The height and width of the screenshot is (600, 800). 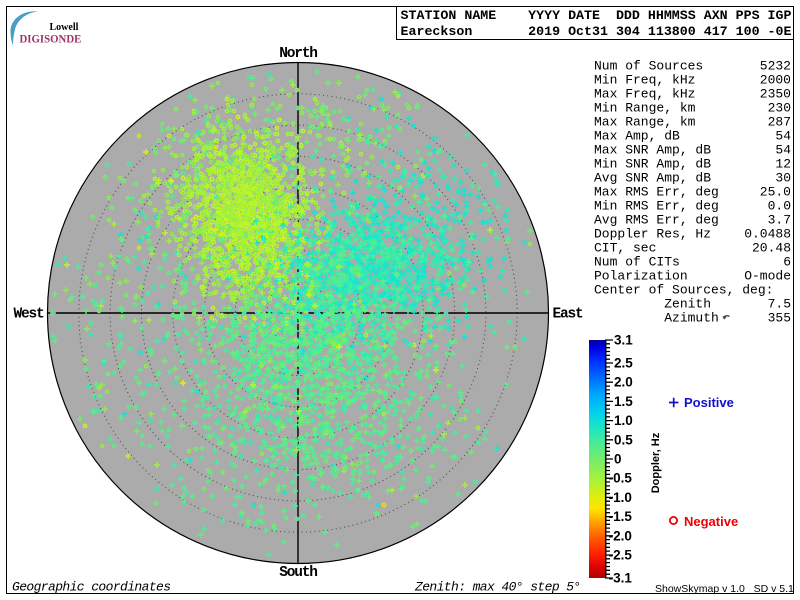 I want to click on svg-text: Min SNR Amp, dB, so click(x=652, y=164).